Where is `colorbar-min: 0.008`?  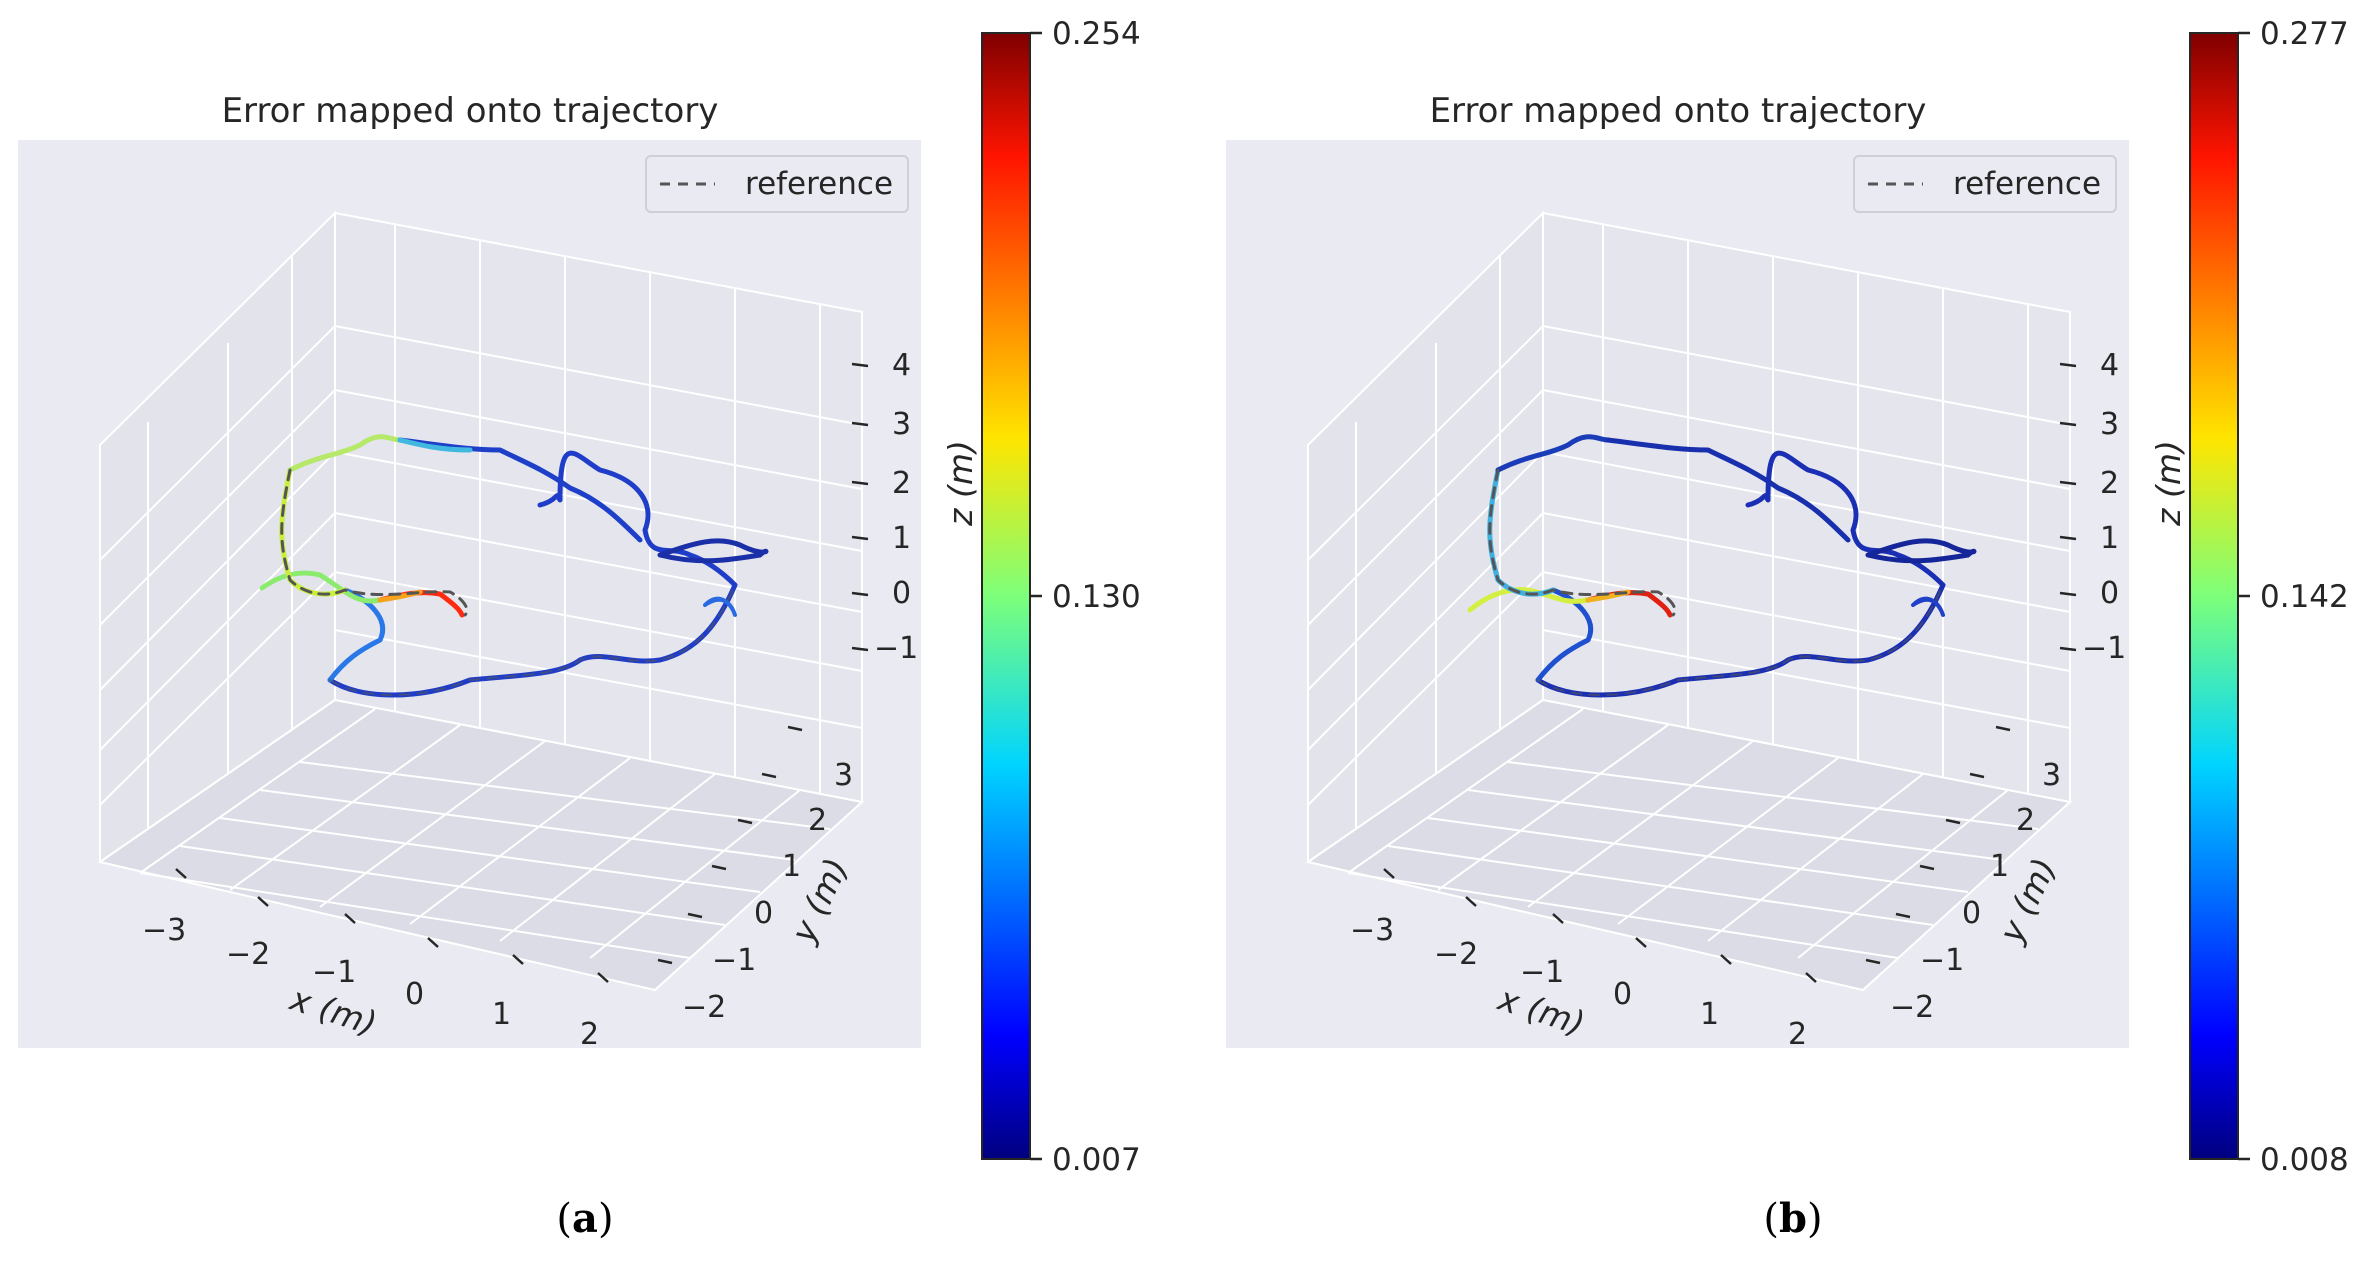 colorbar-min: 0.008 is located at coordinates (2304, 1160).